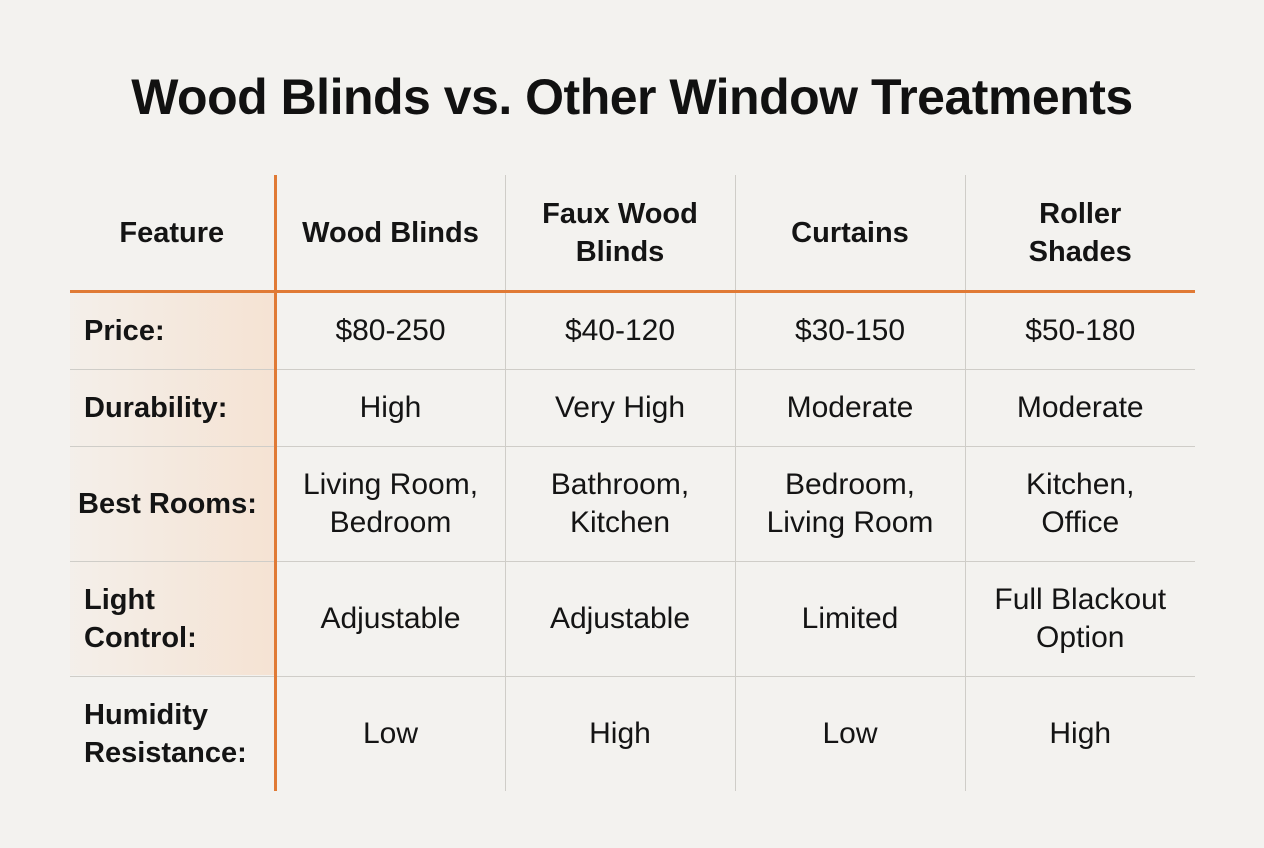 The image size is (1264, 848). I want to click on header-wood-blinds: Wood Blinds, so click(390, 234).